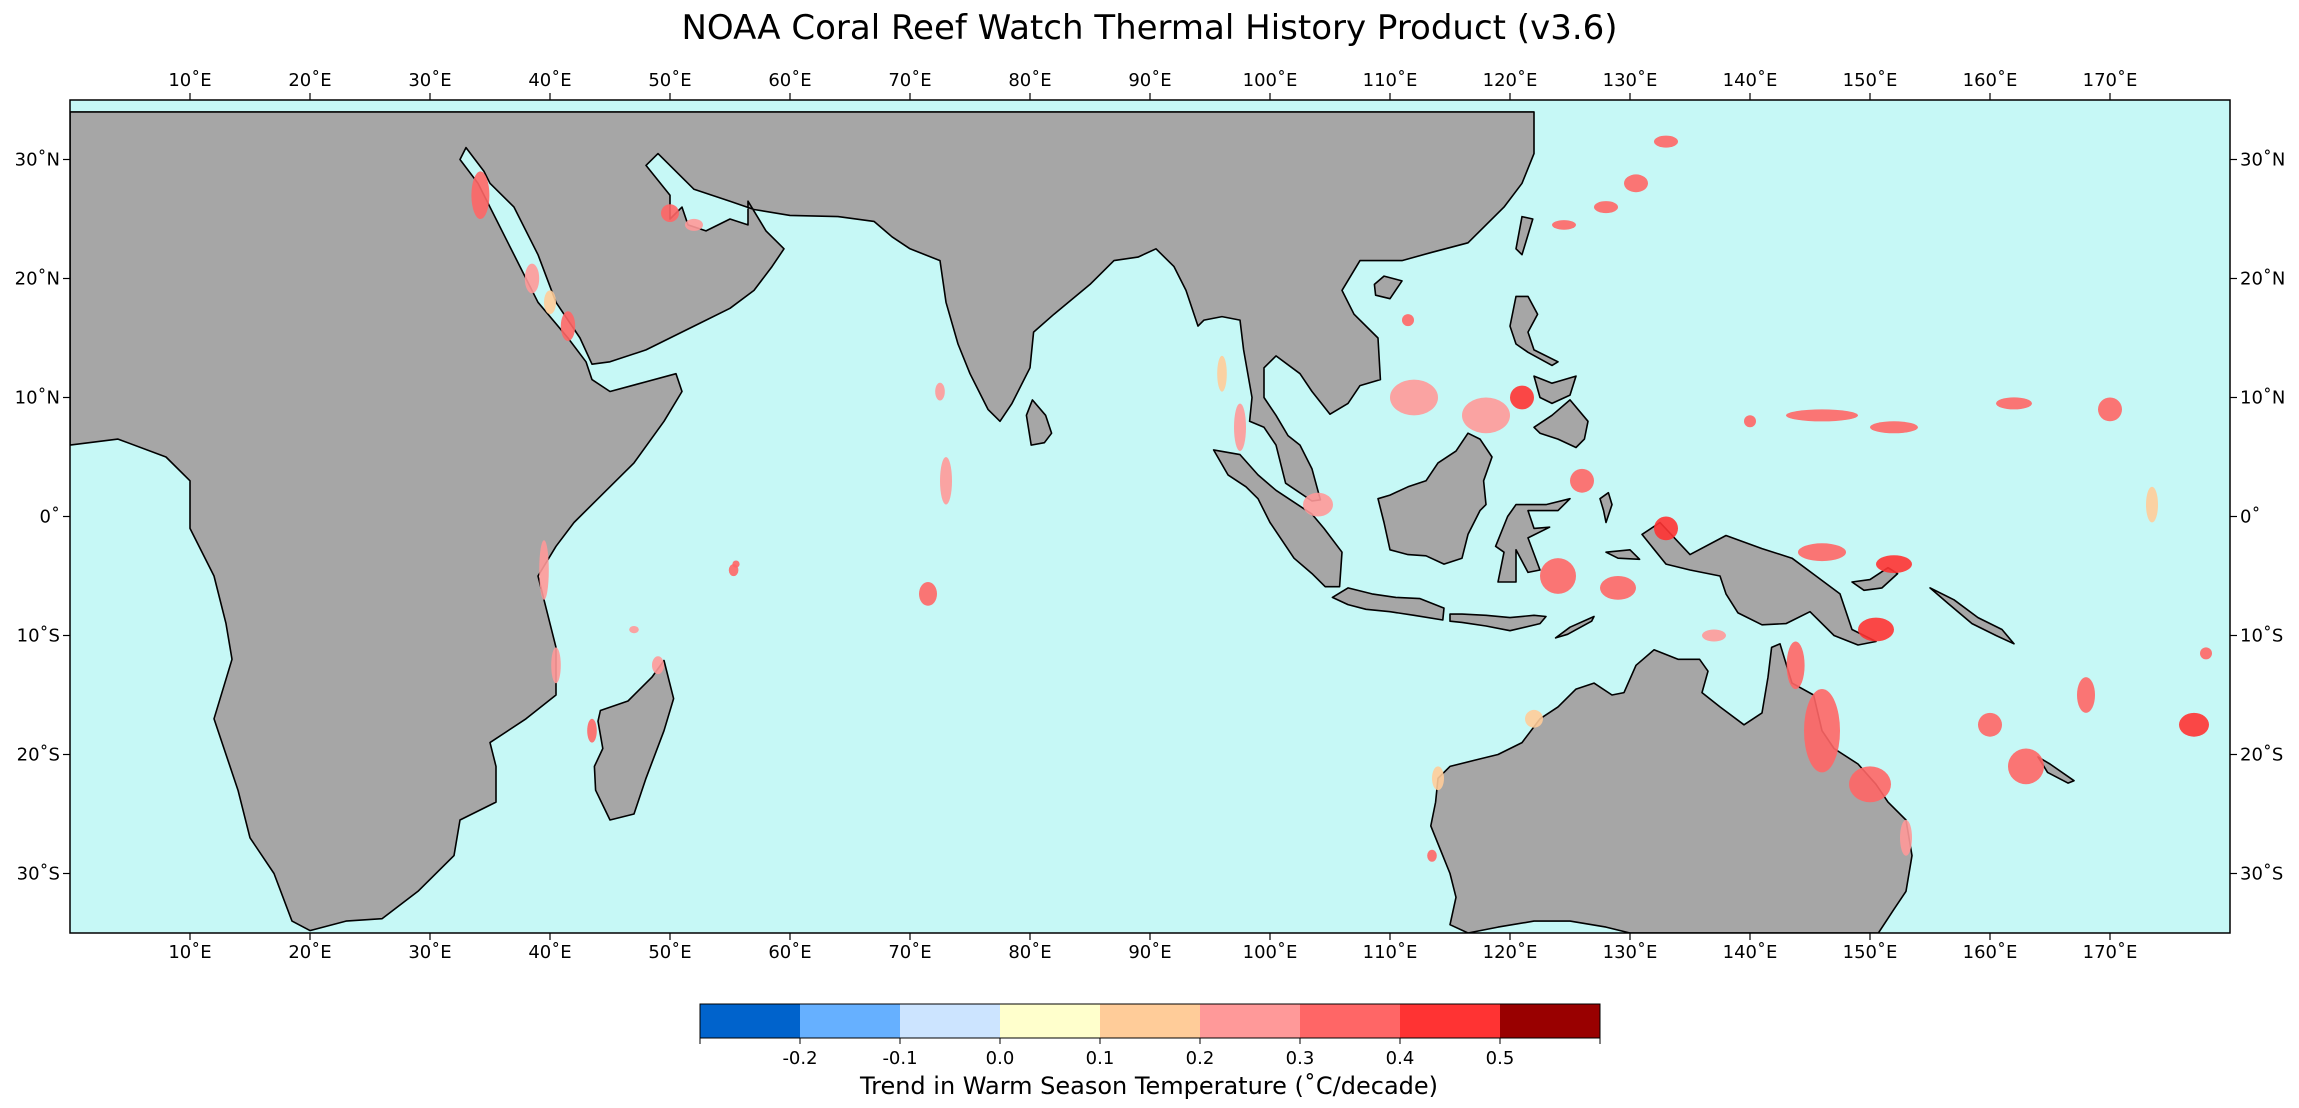  I want to click on land-solomons, so click(1972, 616).